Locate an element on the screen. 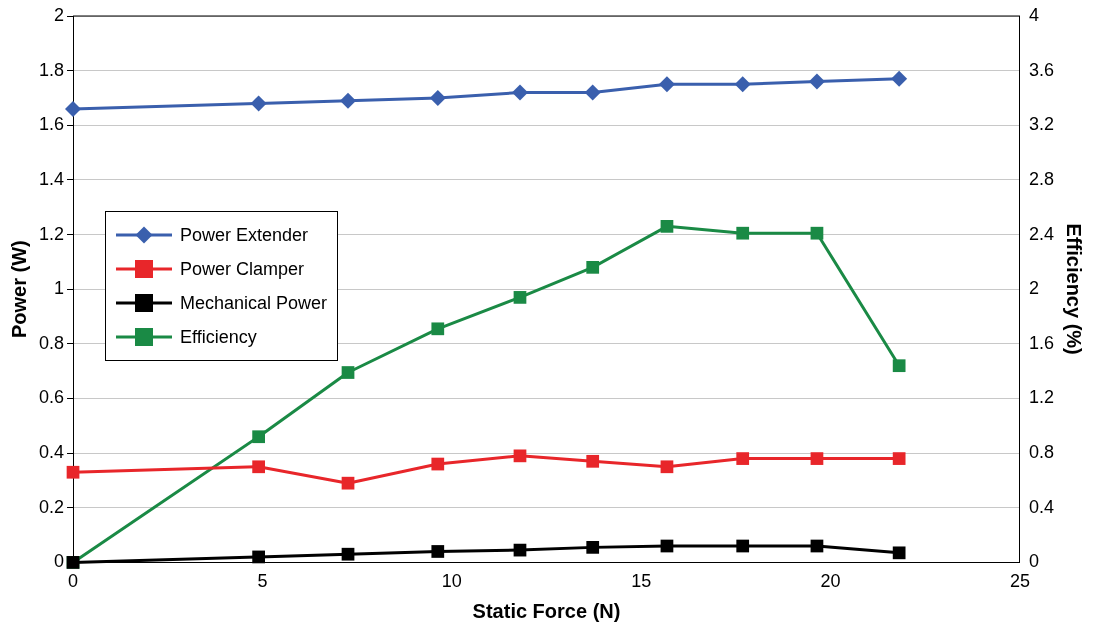 This screenshot has height=632, width=1097. y2-tick-label: 2.8 is located at coordinates (1041, 178).